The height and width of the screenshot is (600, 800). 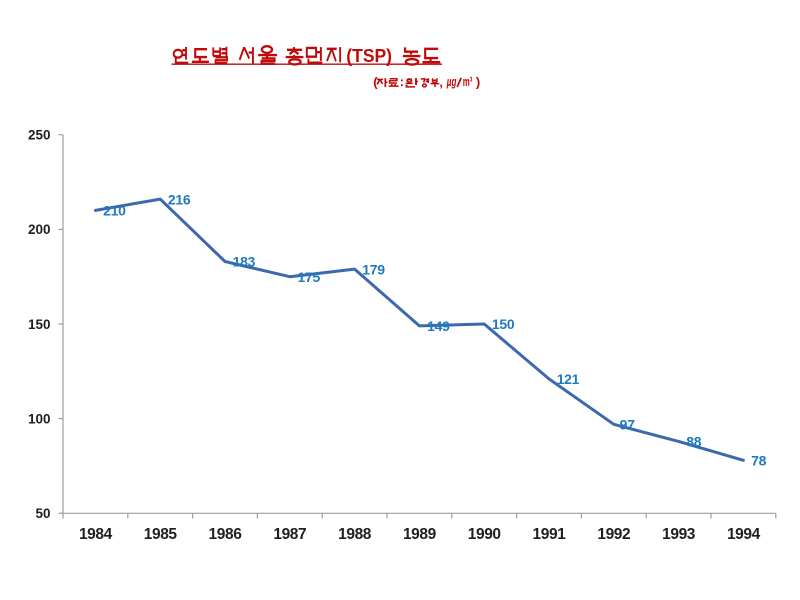 I want to click on svg-text: 1990, so click(x=484, y=534).